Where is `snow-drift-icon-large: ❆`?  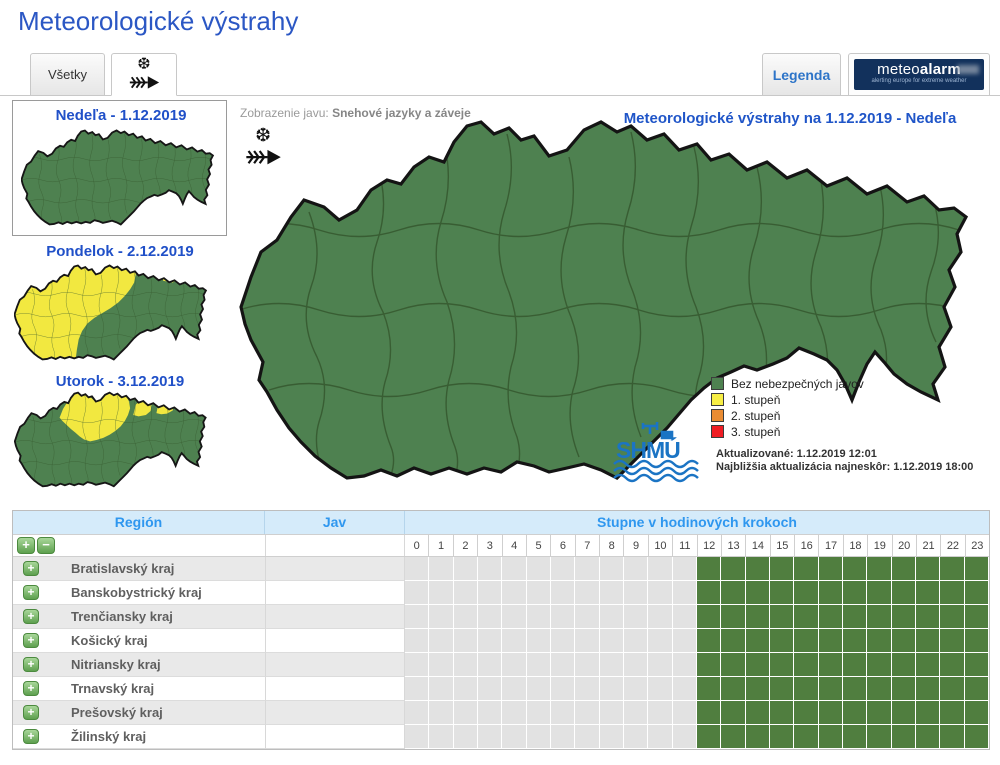
snow-drift-icon-large: ❆ is located at coordinates (263, 146).